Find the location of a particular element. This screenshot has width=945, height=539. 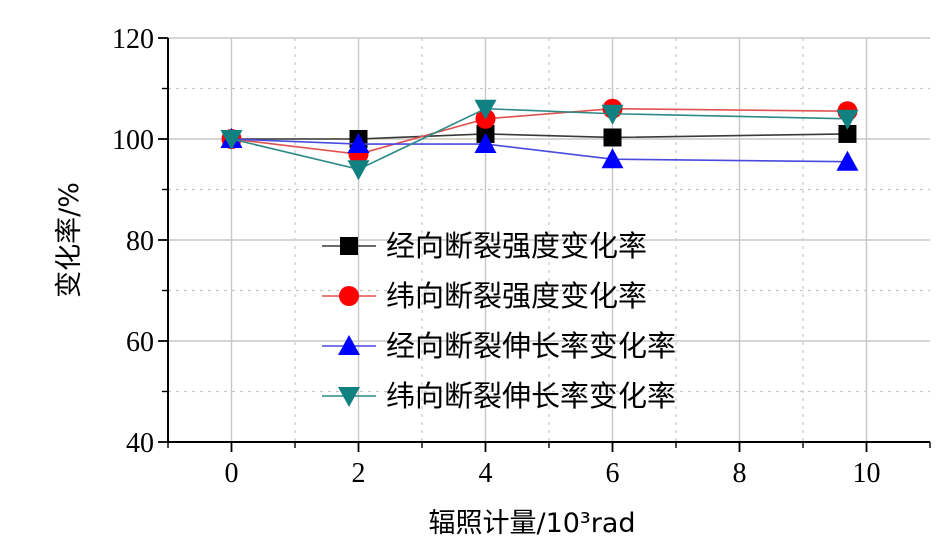

legend-item: 经向断裂强度变化率 is located at coordinates (484, 246).